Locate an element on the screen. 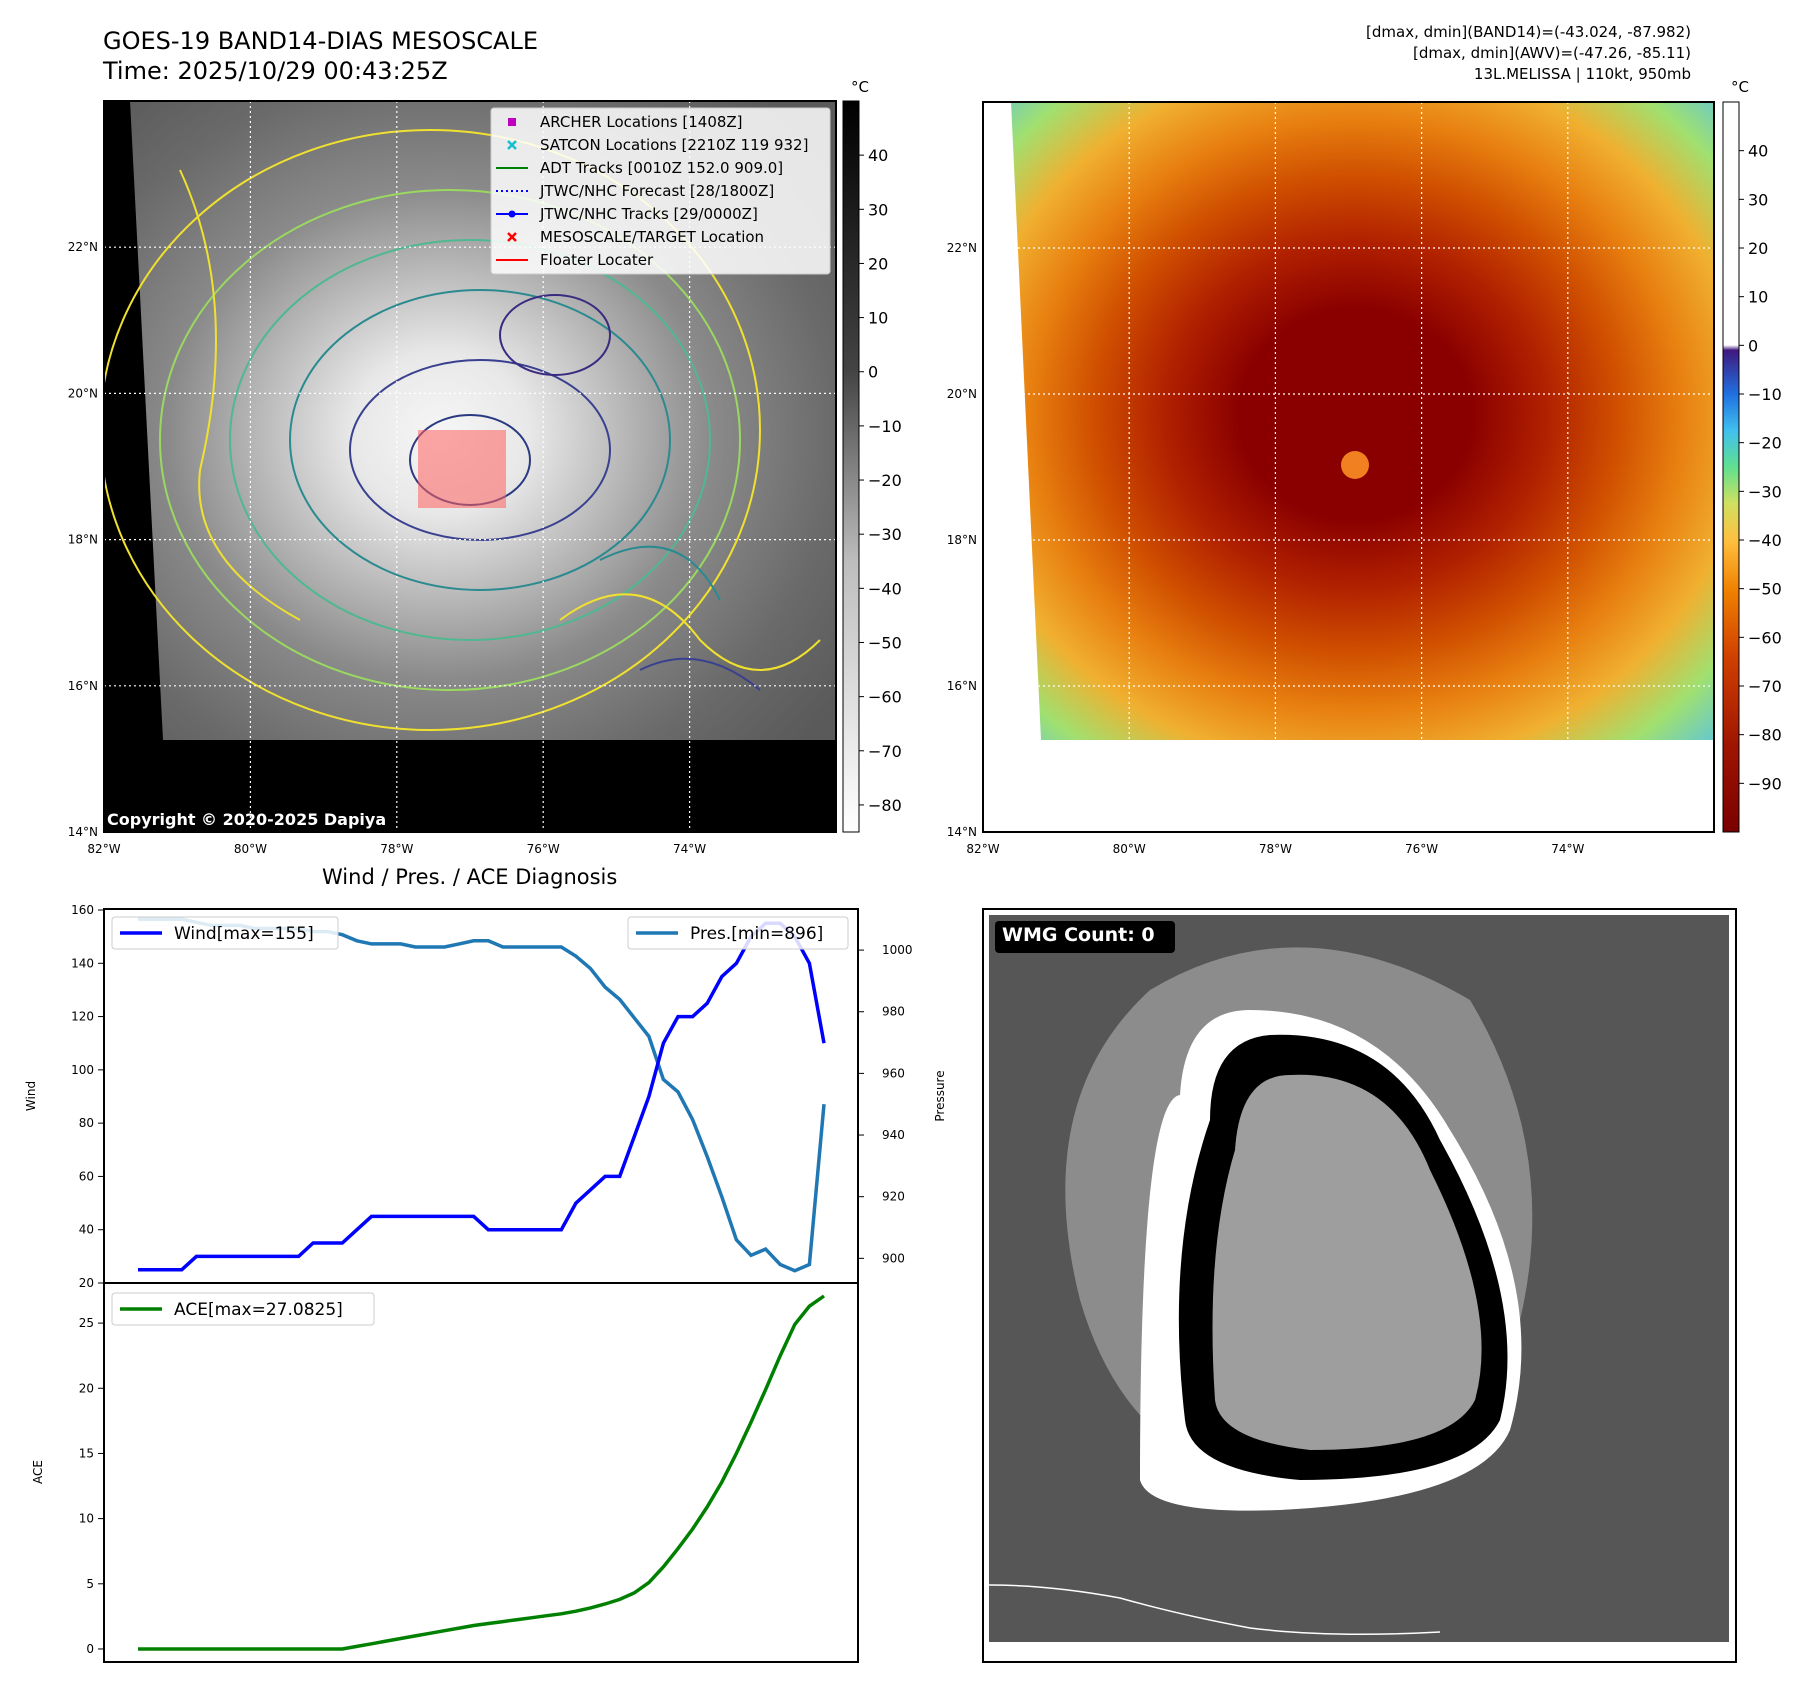 The image size is (1797, 1690). map-left-lat-label: 18°N is located at coordinates (83, 540).